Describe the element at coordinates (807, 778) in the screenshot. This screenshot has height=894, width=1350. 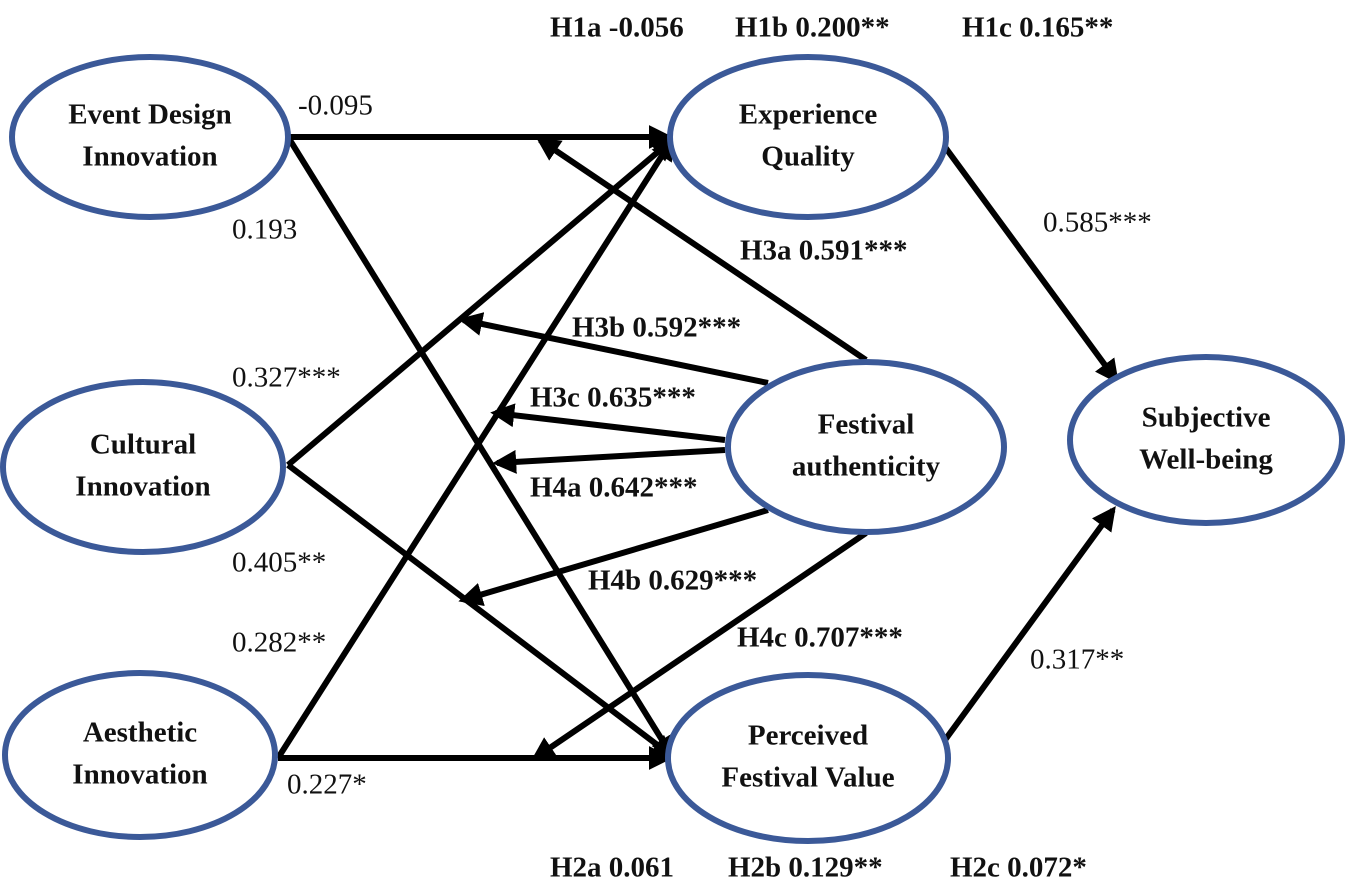
I see `node-label: Festival Value` at that location.